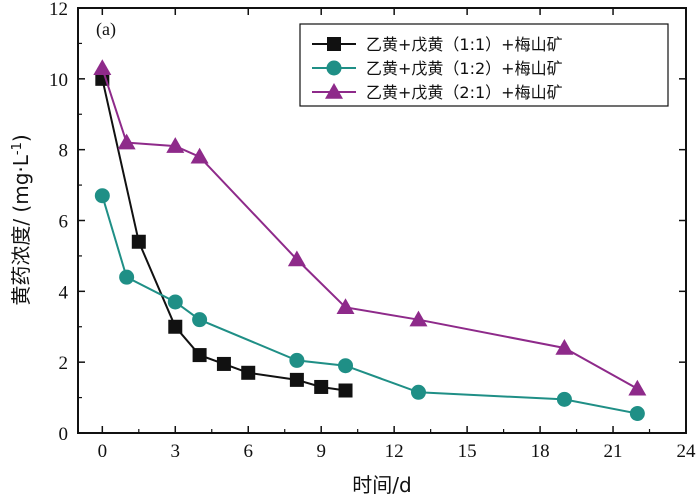 Image resolution: width=700 pixels, height=500 pixels. I want to click on y-tick-label: 0, so click(64, 434).